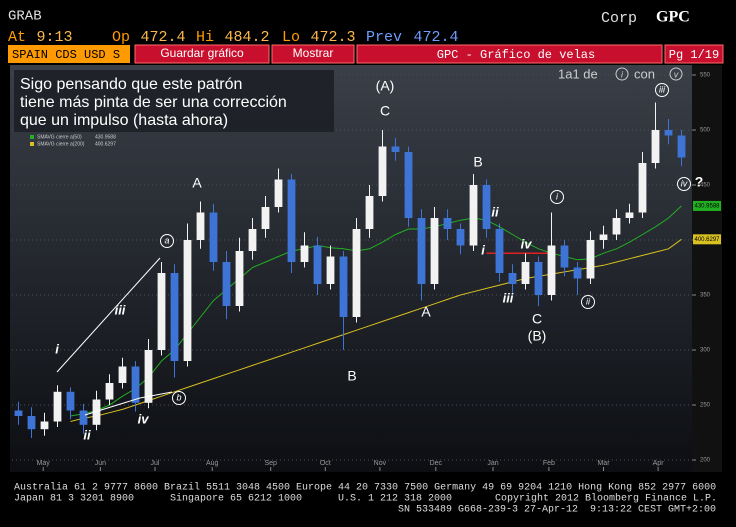  I want to click on x-tick-label: Feb, so click(549, 463).